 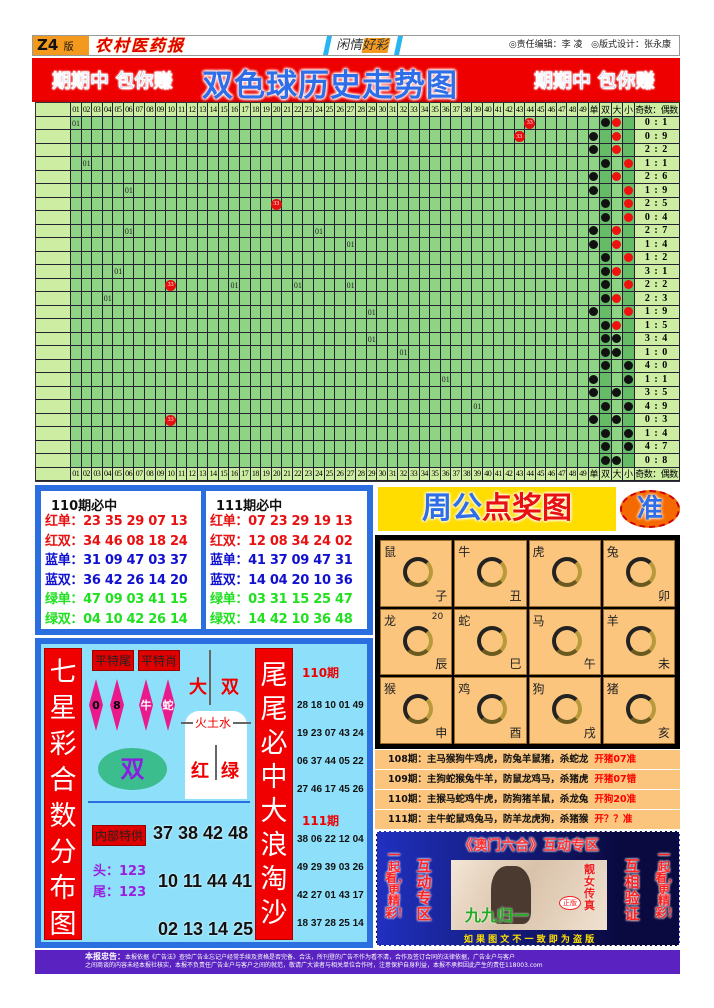 I want to click on period-row: 19 23 07 43 24, so click(x=330, y=733).